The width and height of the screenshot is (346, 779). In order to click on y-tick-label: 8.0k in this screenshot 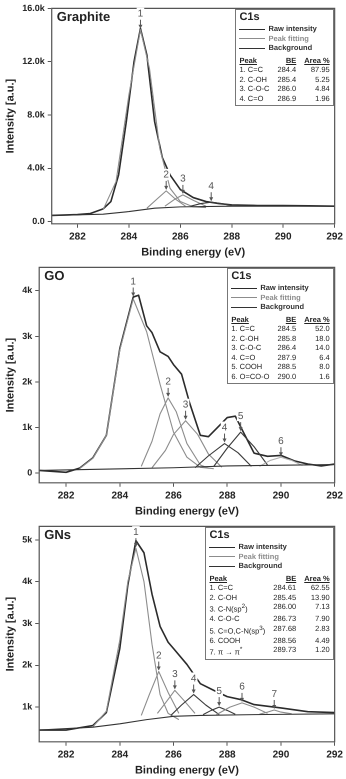, I will do `click(36, 114)`.